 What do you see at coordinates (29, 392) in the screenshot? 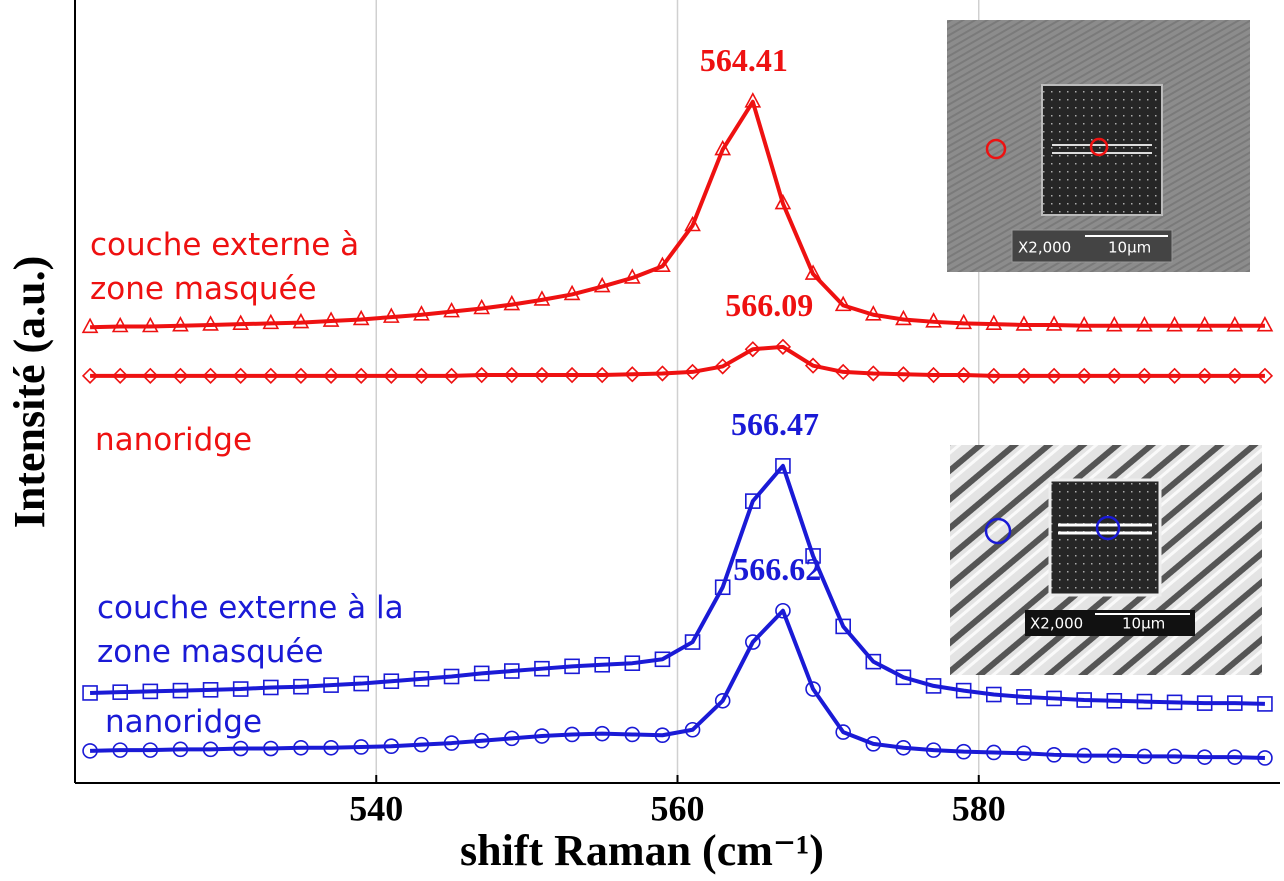
I see `y-axis-label: Intensité (a.u.)` at bounding box center [29, 392].